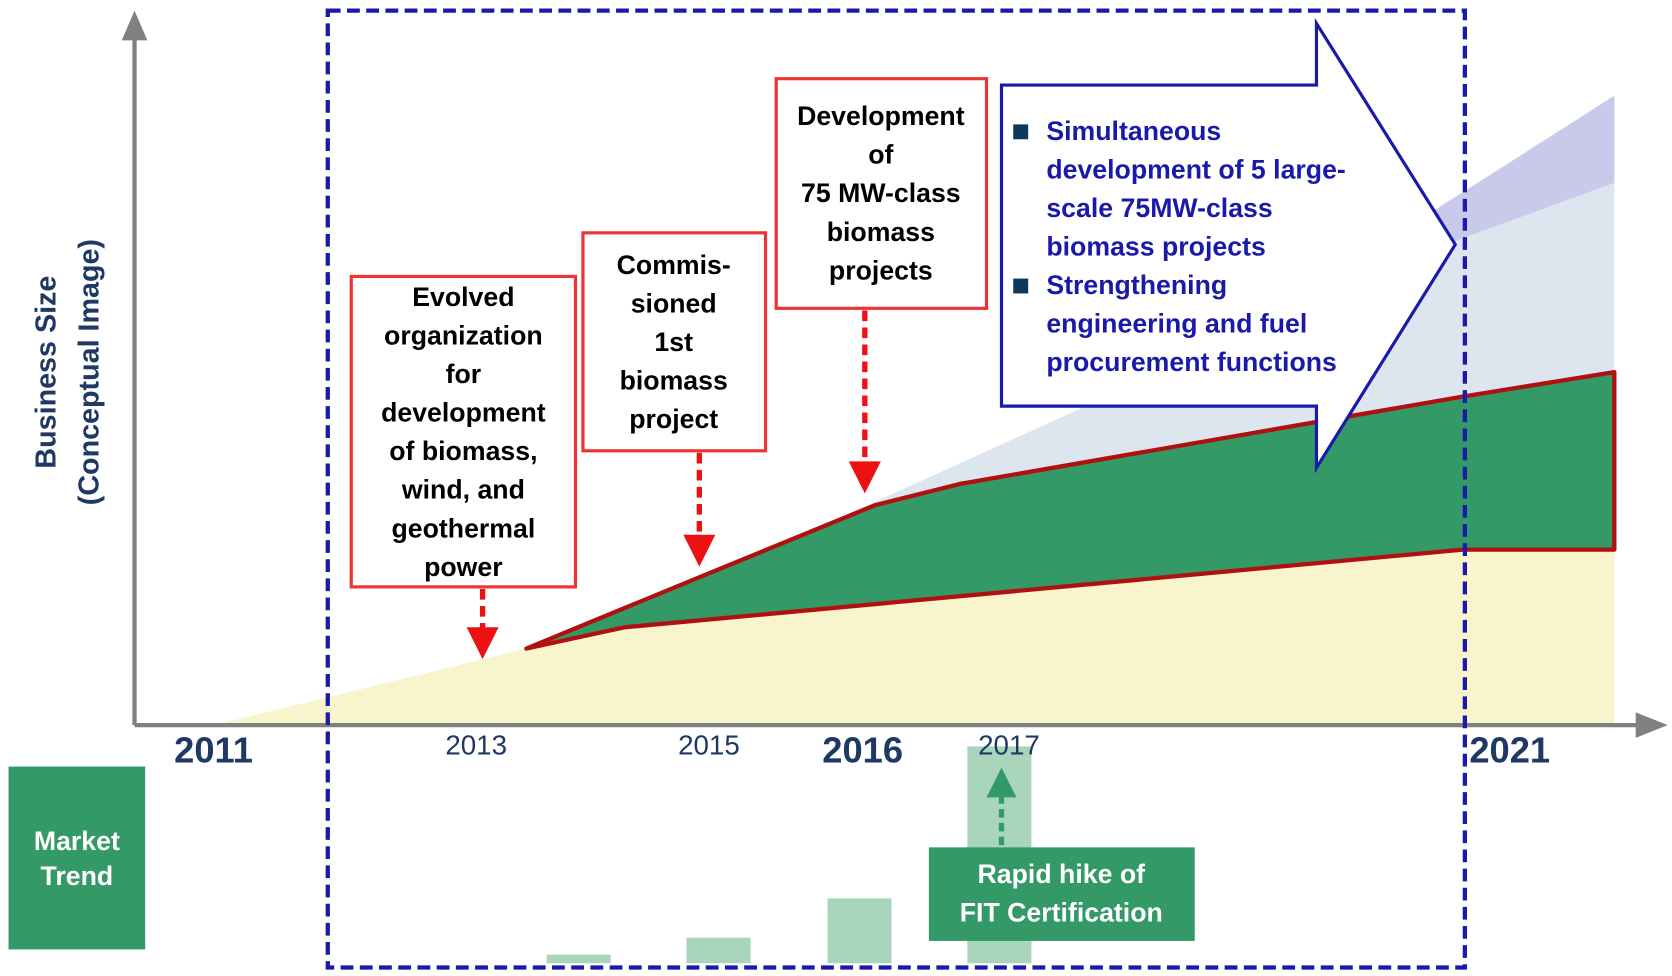  What do you see at coordinates (463, 490) in the screenshot?
I see `milestone-text: wind, and` at bounding box center [463, 490].